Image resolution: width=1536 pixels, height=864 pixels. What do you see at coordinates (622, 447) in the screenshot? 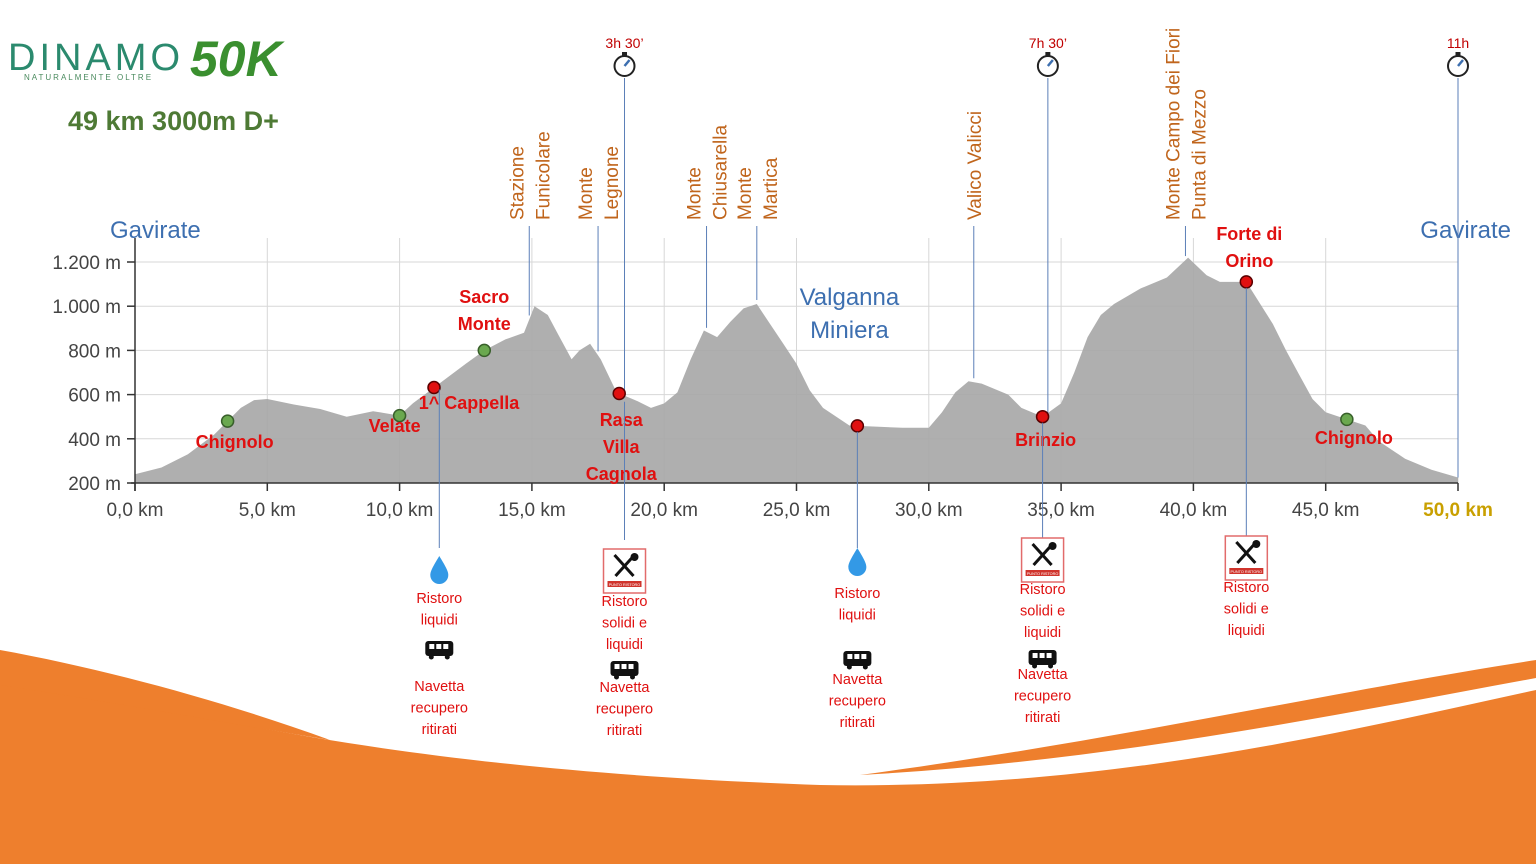
I see `waypoint-label: Villa` at bounding box center [622, 447].